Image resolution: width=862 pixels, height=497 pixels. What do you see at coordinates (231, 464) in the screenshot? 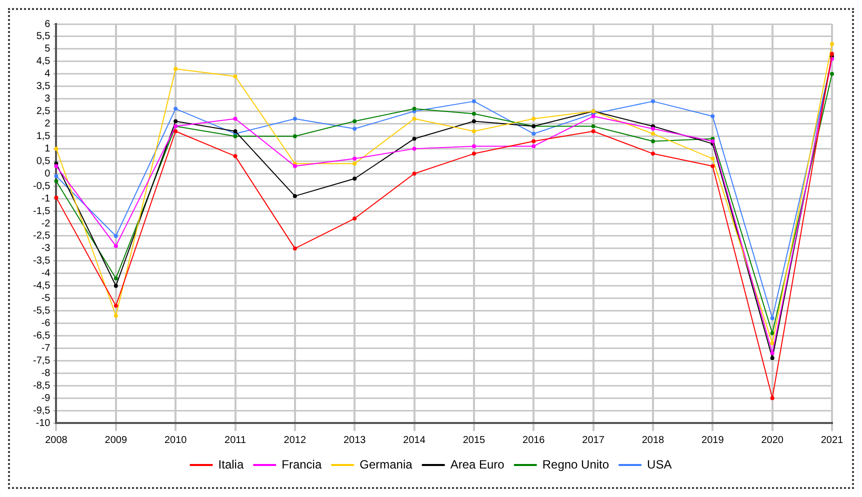
I see `legend-label: Italia` at bounding box center [231, 464].